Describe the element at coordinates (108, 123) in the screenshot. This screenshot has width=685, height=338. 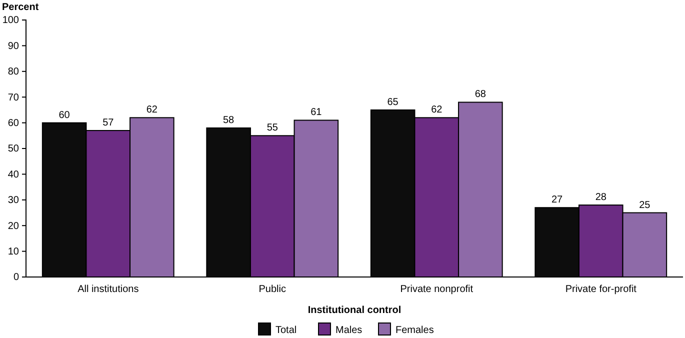
I see `data-label: 57` at that location.